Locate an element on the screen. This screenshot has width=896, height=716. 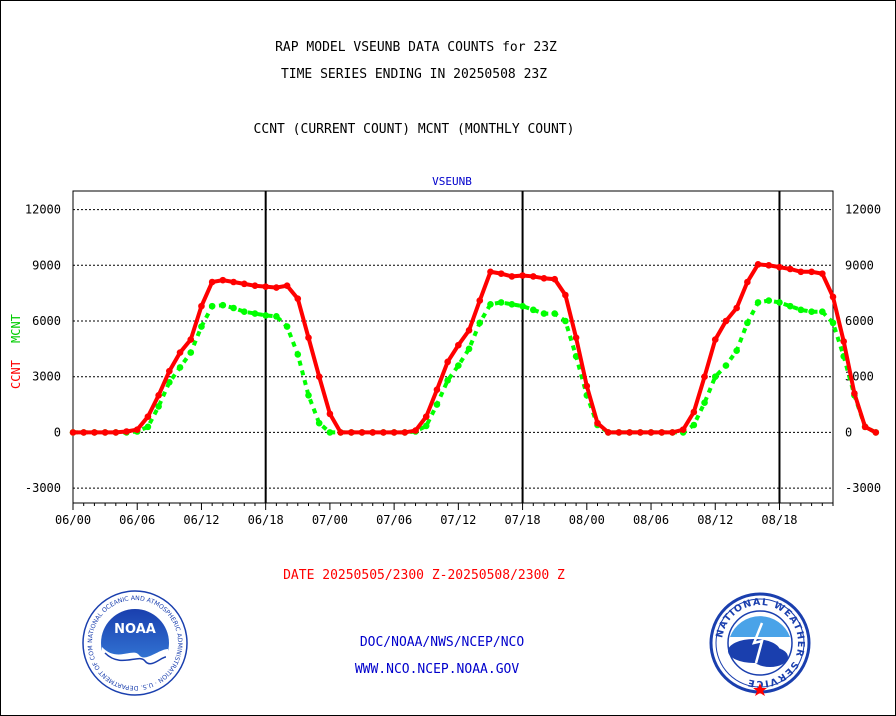
x-tick-label: 07/00 is located at coordinates (330, 520).